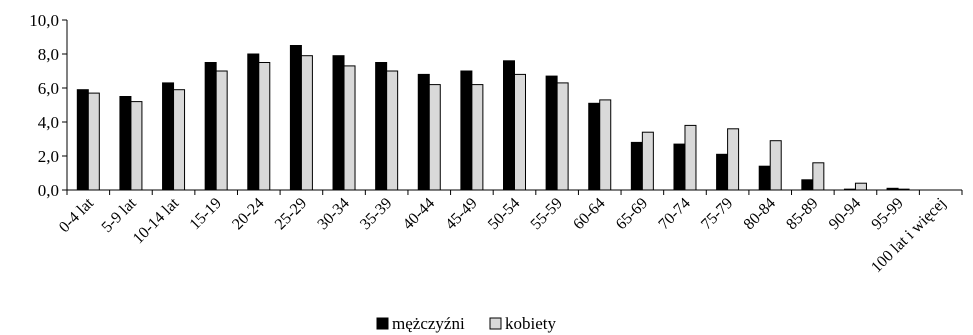 The height and width of the screenshot is (335, 973). What do you see at coordinates (48, 190) in the screenshot?
I see `y-tick-label: 0,0` at bounding box center [48, 190].